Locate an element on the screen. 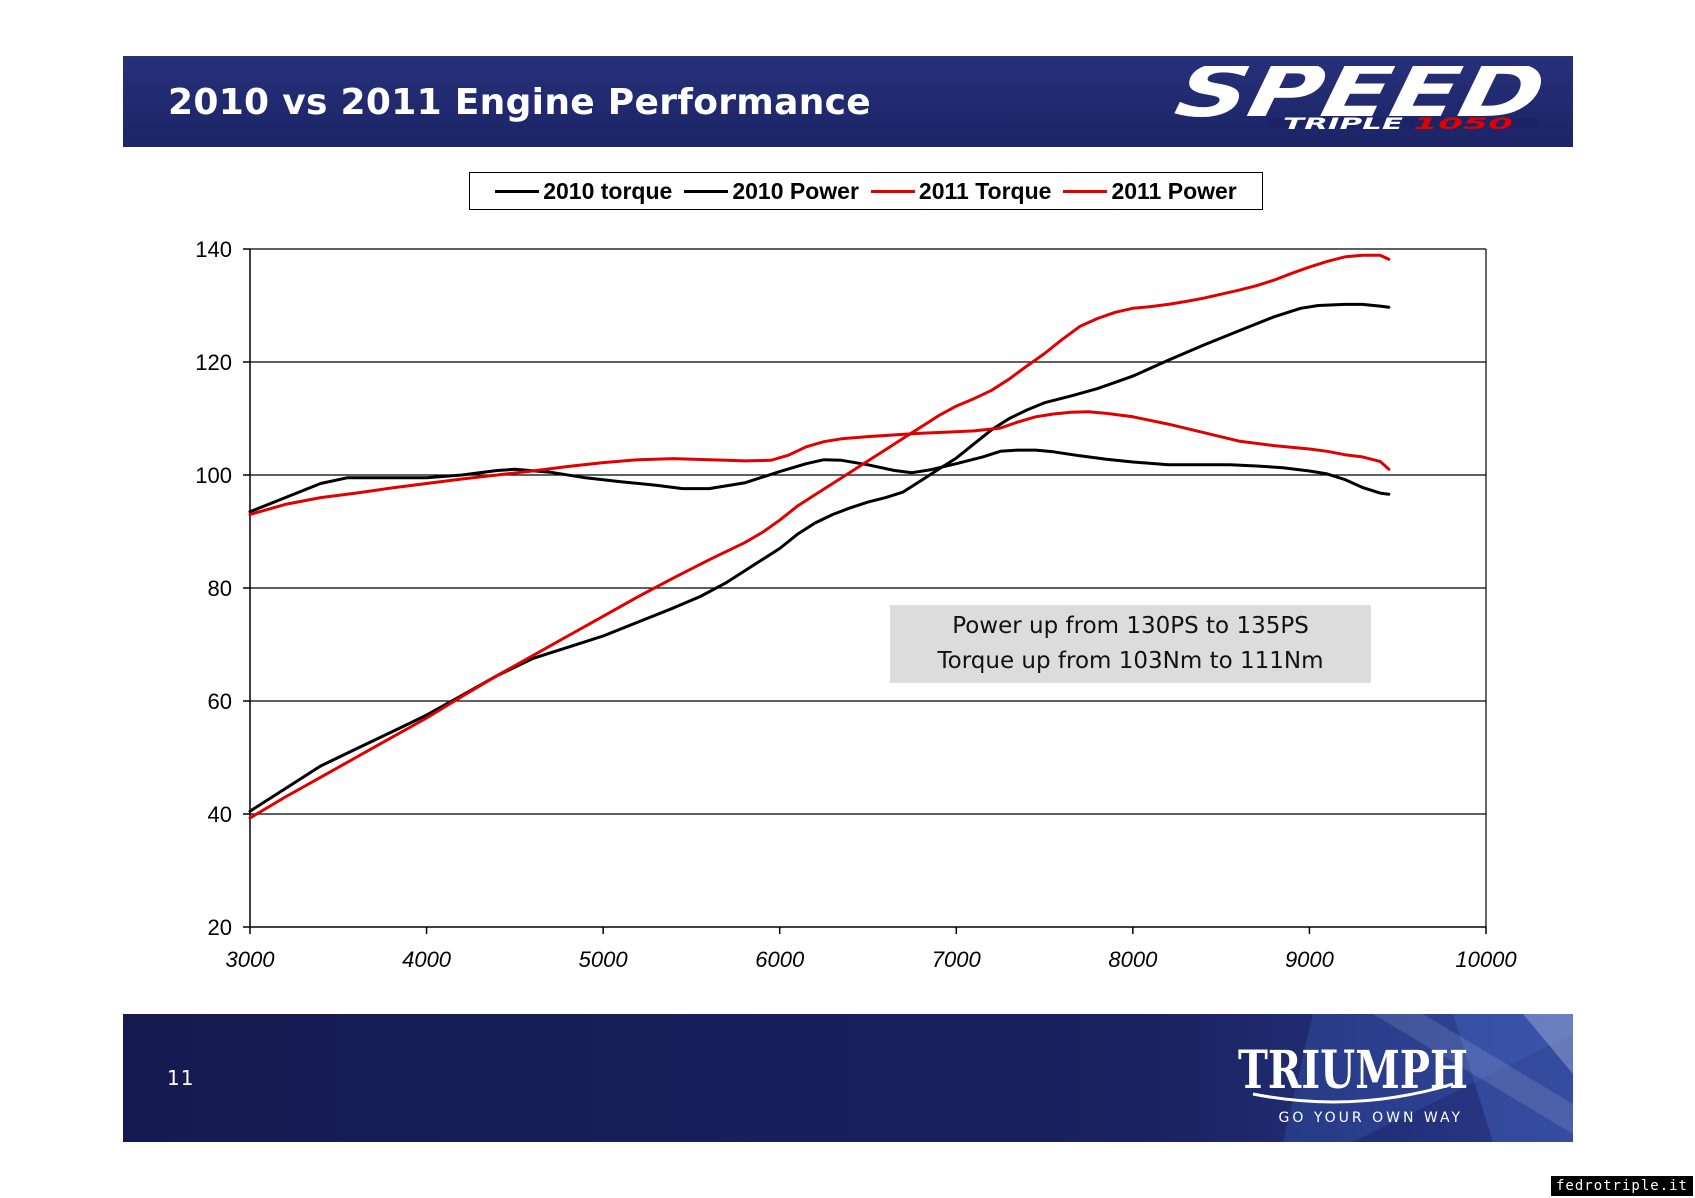  footer-banner: 11 TRIUMPH GO YOUR OWN WAY is located at coordinates (848, 1078).